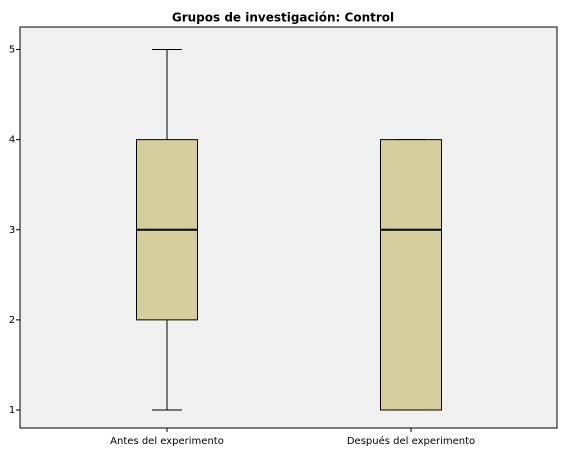 The image size is (567, 454). What do you see at coordinates (12, 140) in the screenshot?
I see `y-tick-label: 4` at bounding box center [12, 140].